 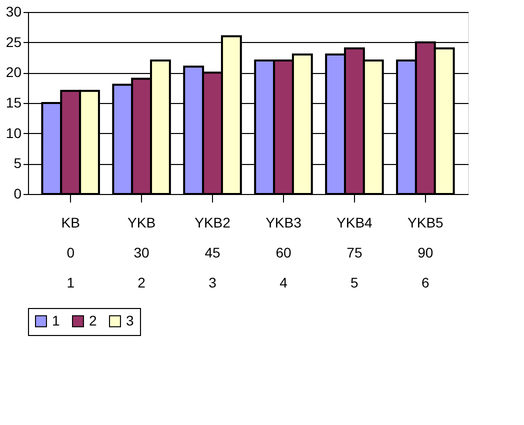 I want to click on y-tick-label: 0, so click(x=18, y=194).